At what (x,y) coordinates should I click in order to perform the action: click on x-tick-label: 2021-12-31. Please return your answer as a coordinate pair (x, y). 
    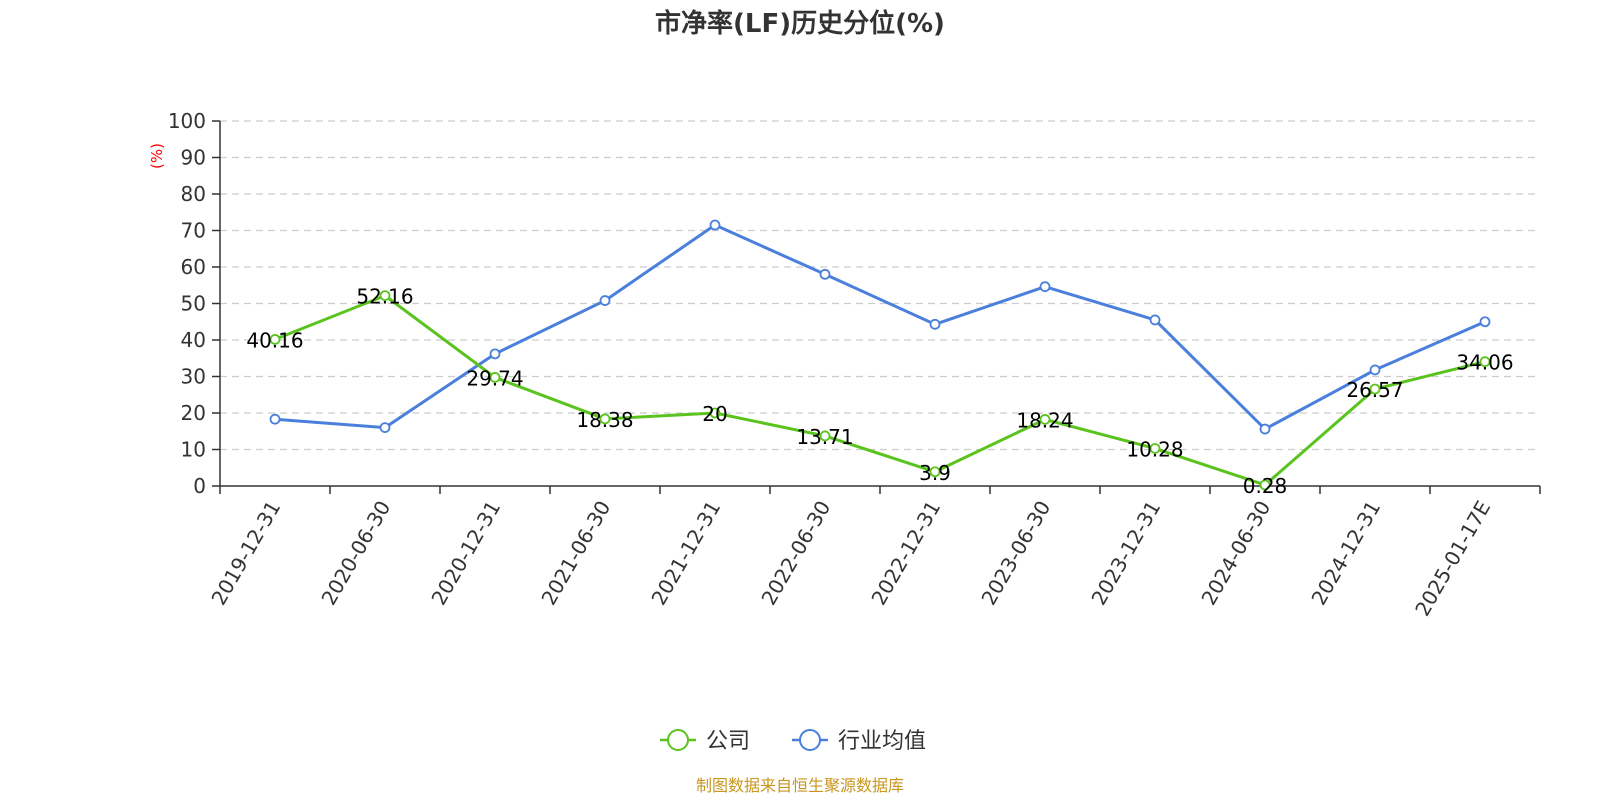
    Looking at the image, I should click on (685, 553).